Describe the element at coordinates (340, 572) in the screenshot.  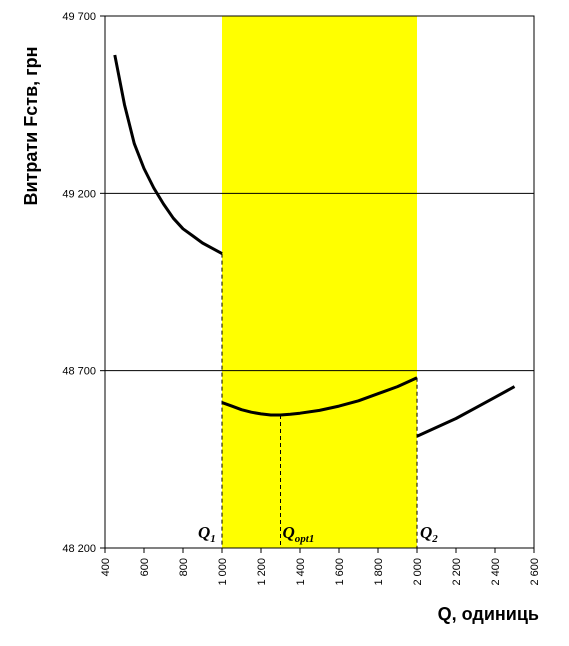
I see `x-tick-label: 1 600` at that location.